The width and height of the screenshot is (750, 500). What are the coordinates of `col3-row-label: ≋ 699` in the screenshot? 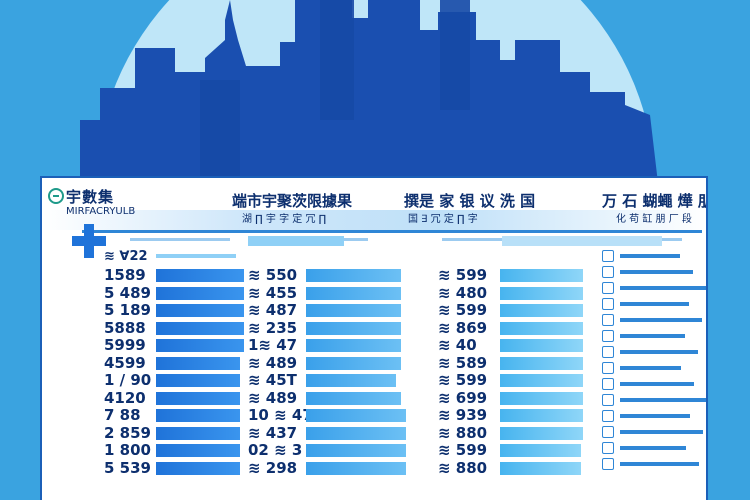 It's located at (463, 397).